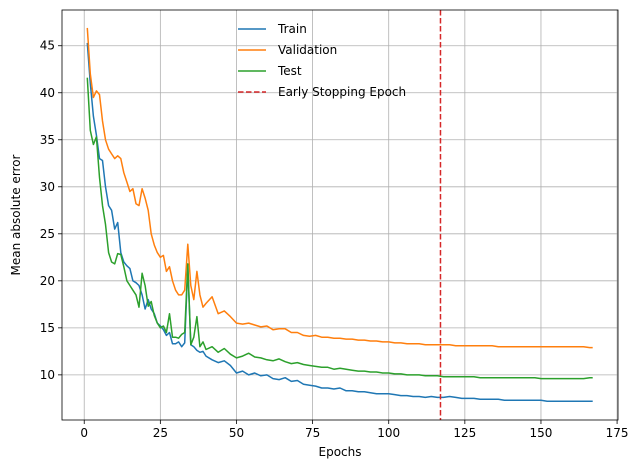  Describe the element at coordinates (51, 210) in the screenshot. I see `y-axis-ticks: 10 15 20 25 30 35 40 45` at that location.